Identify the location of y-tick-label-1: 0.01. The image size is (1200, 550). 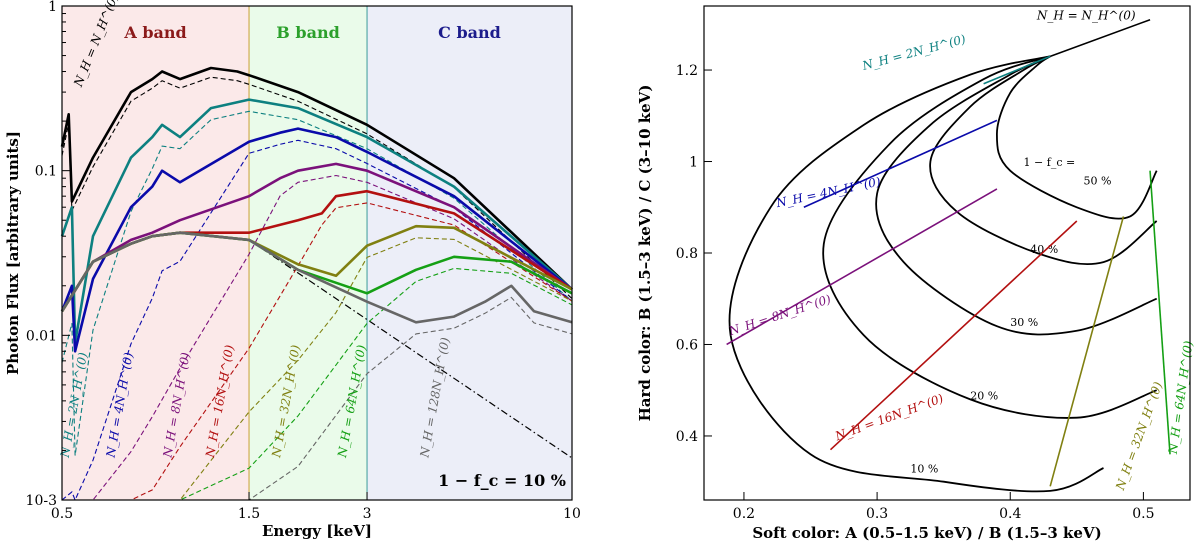
(41, 336).